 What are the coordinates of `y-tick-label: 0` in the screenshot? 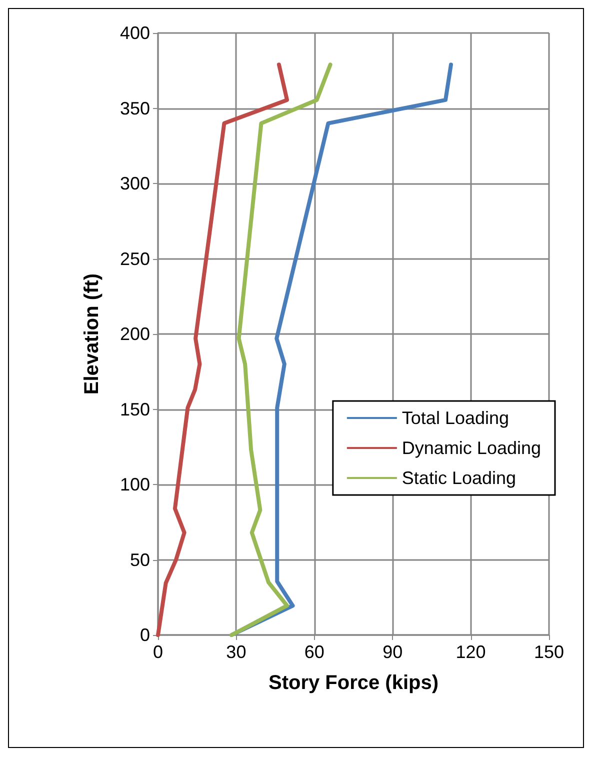 It's located at (145, 635).